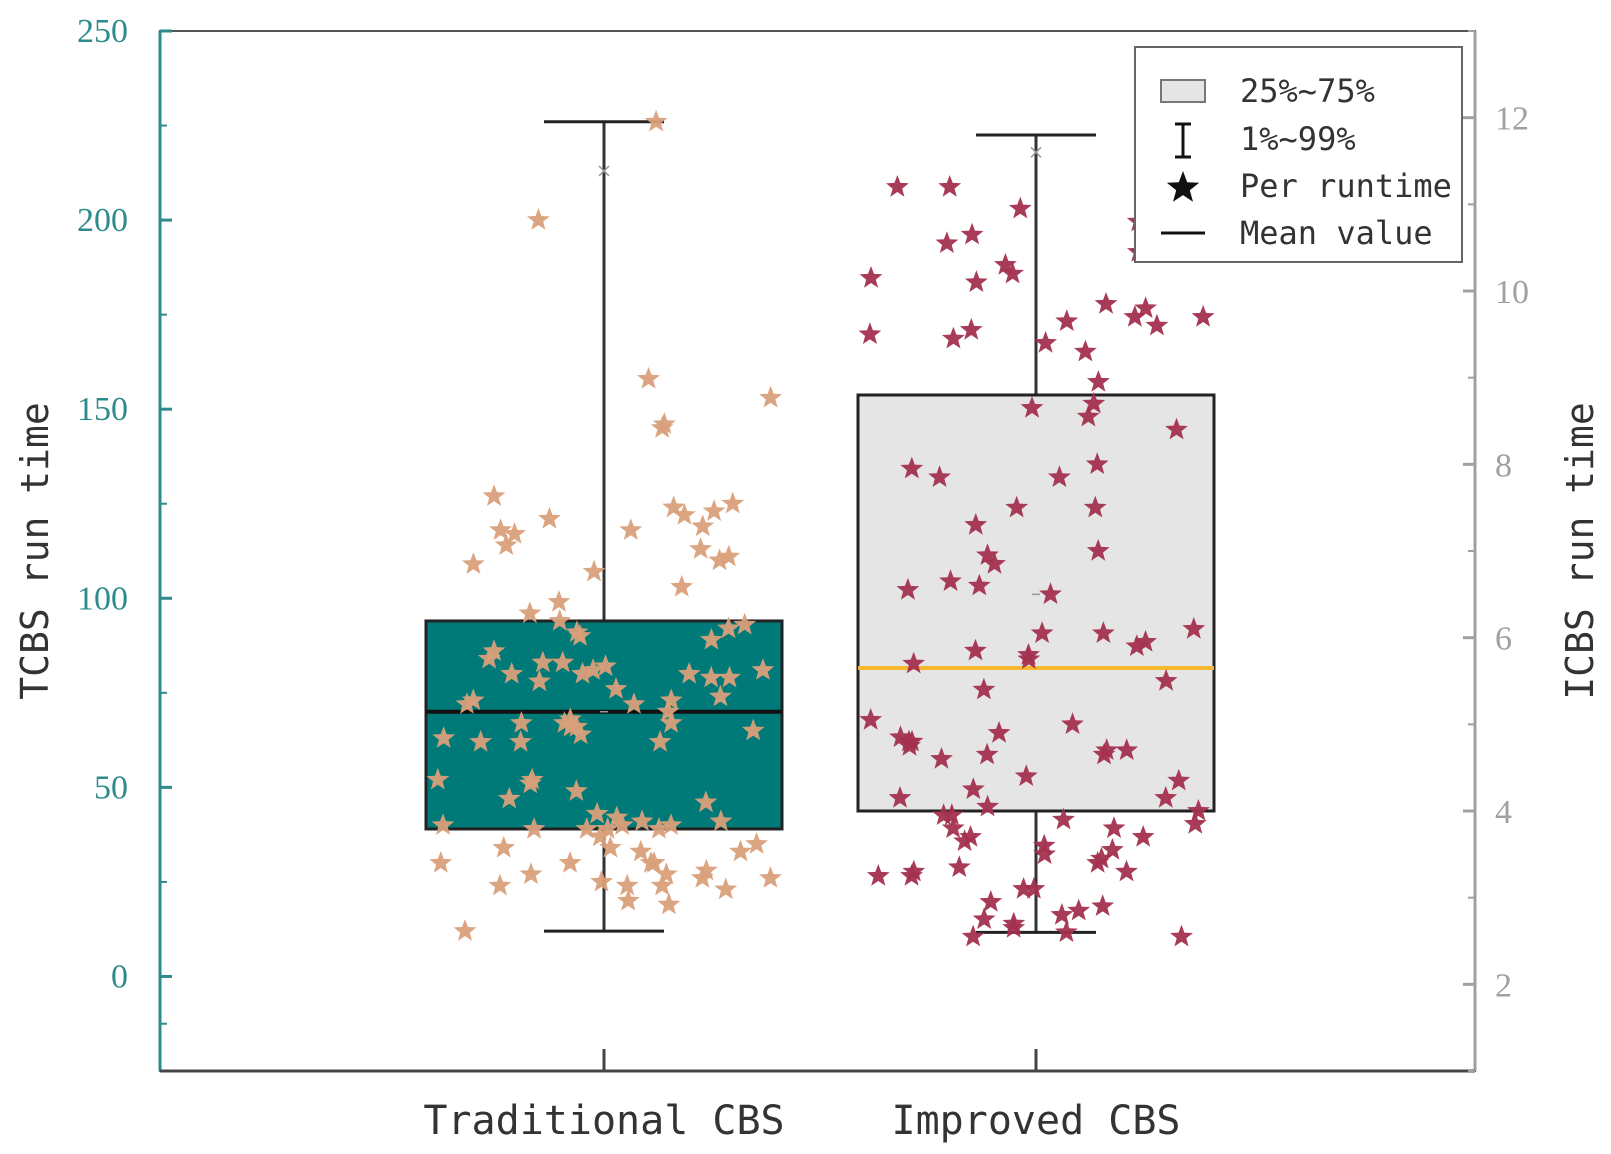  What do you see at coordinates (604, 725) in the screenshot?
I see `box-body` at bounding box center [604, 725].